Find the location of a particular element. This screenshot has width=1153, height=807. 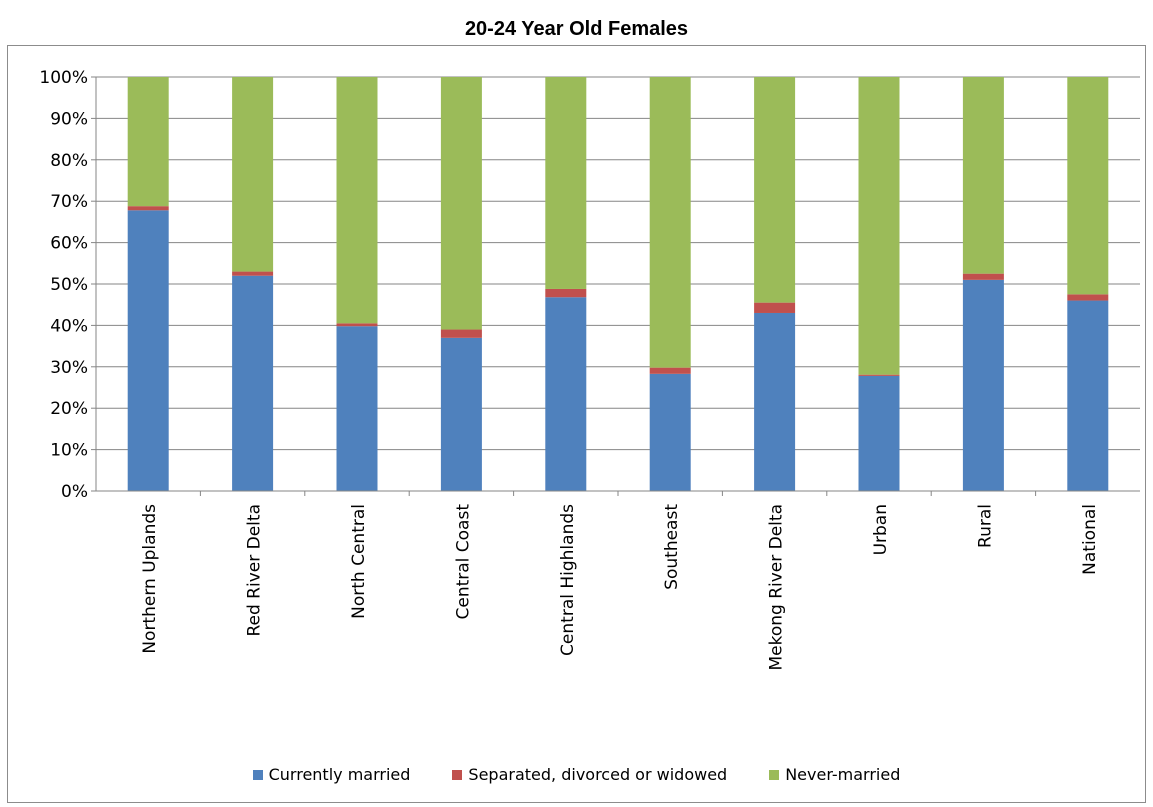

x-tick-label: Rural is located at coordinates (985, 526).